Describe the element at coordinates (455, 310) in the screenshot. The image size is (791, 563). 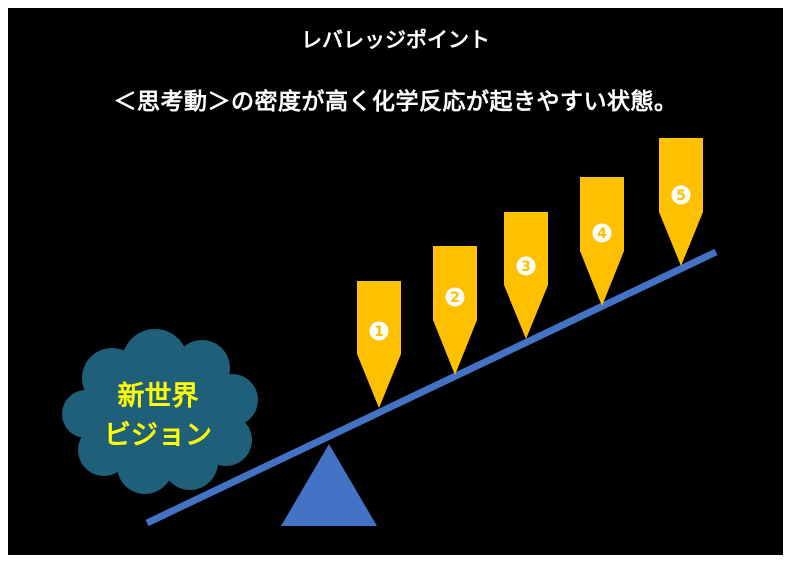
I see `arrow-2: 2` at that location.